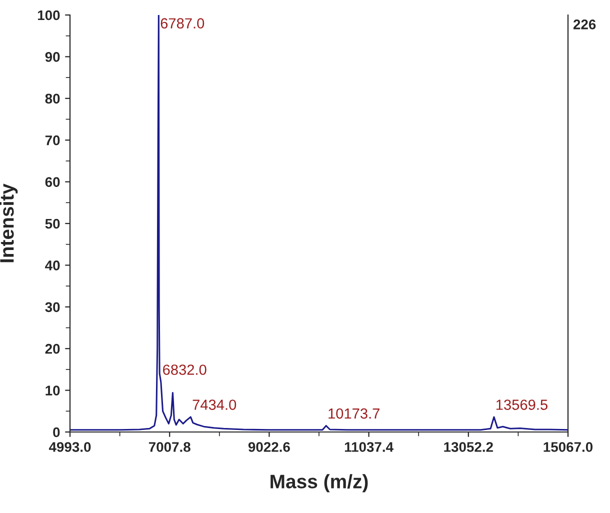  What do you see at coordinates (522, 405) in the screenshot?
I see `annotation: 13569.5` at bounding box center [522, 405].